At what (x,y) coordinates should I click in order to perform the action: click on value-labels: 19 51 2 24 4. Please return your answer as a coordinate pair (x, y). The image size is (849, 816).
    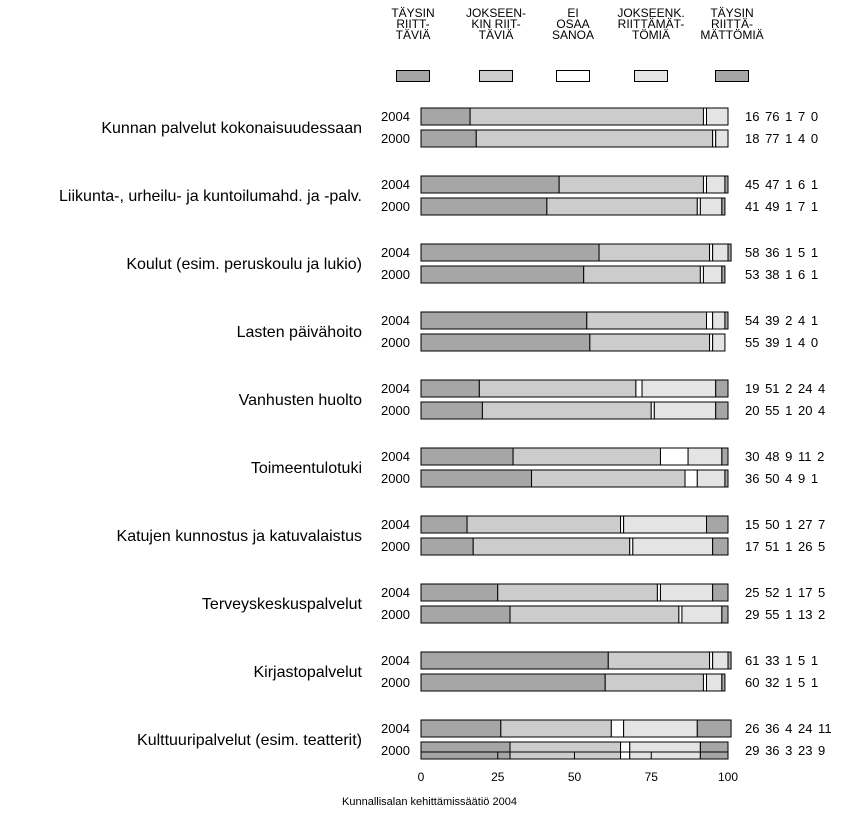
    Looking at the image, I should click on (785, 388).